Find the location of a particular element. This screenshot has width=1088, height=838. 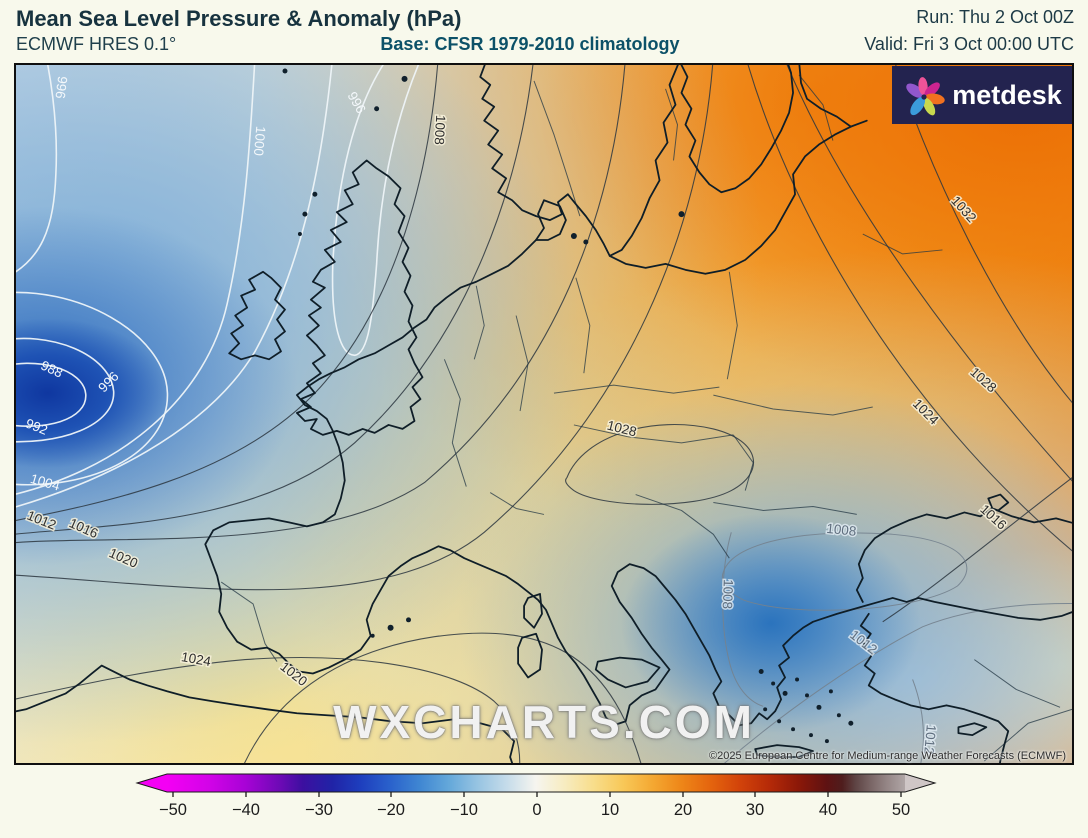

contour-label: 1000 is located at coordinates (260, 140).